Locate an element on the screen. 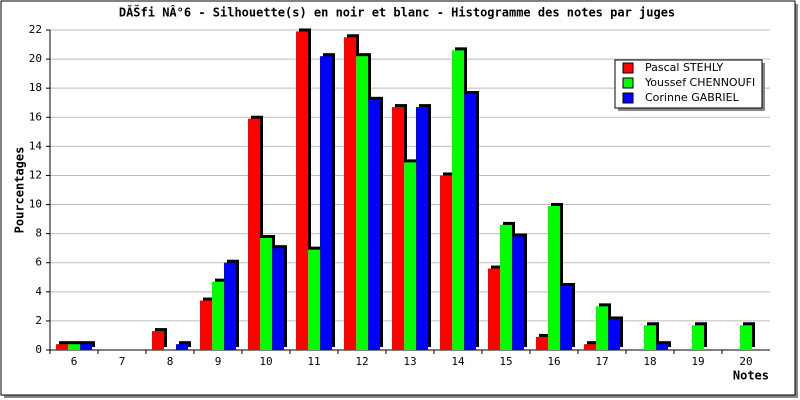 The height and width of the screenshot is (400, 800). y-tick-label: 6 is located at coordinates (38, 262).